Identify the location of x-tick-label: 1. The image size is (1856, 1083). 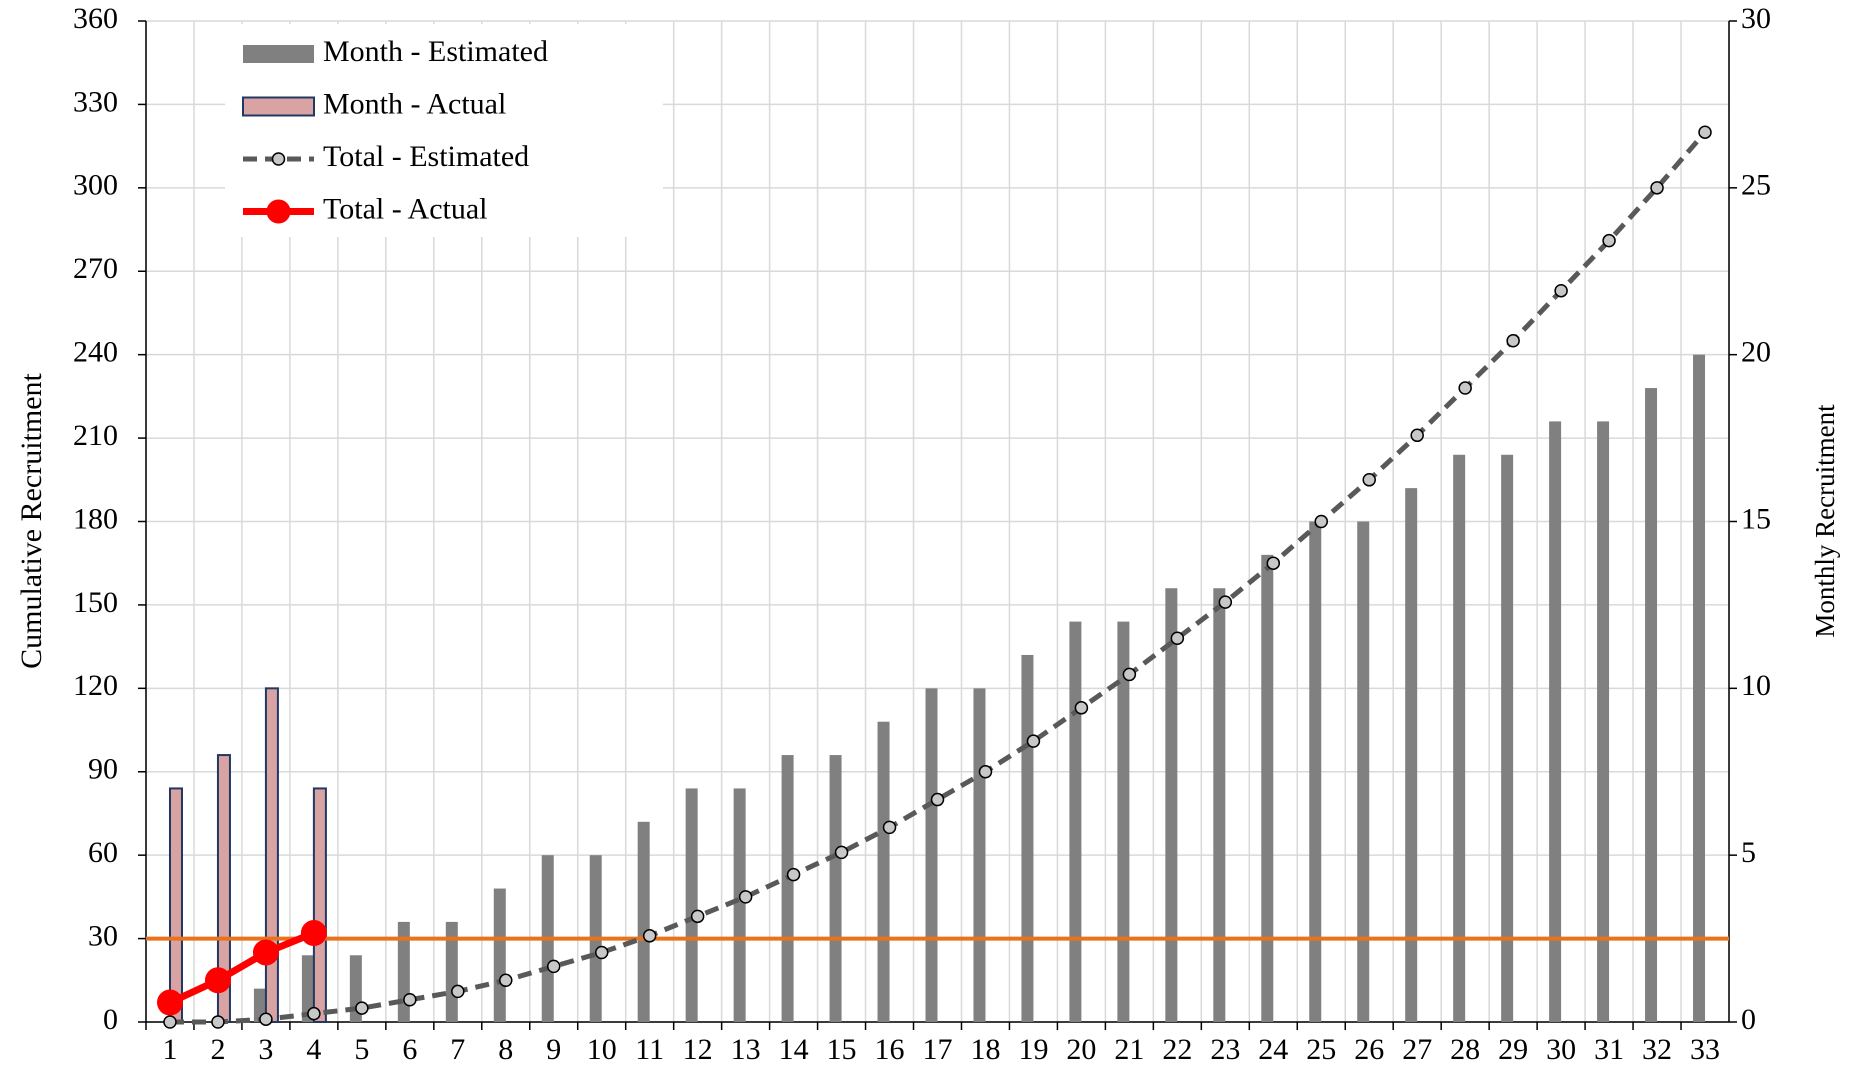
(169, 1049).